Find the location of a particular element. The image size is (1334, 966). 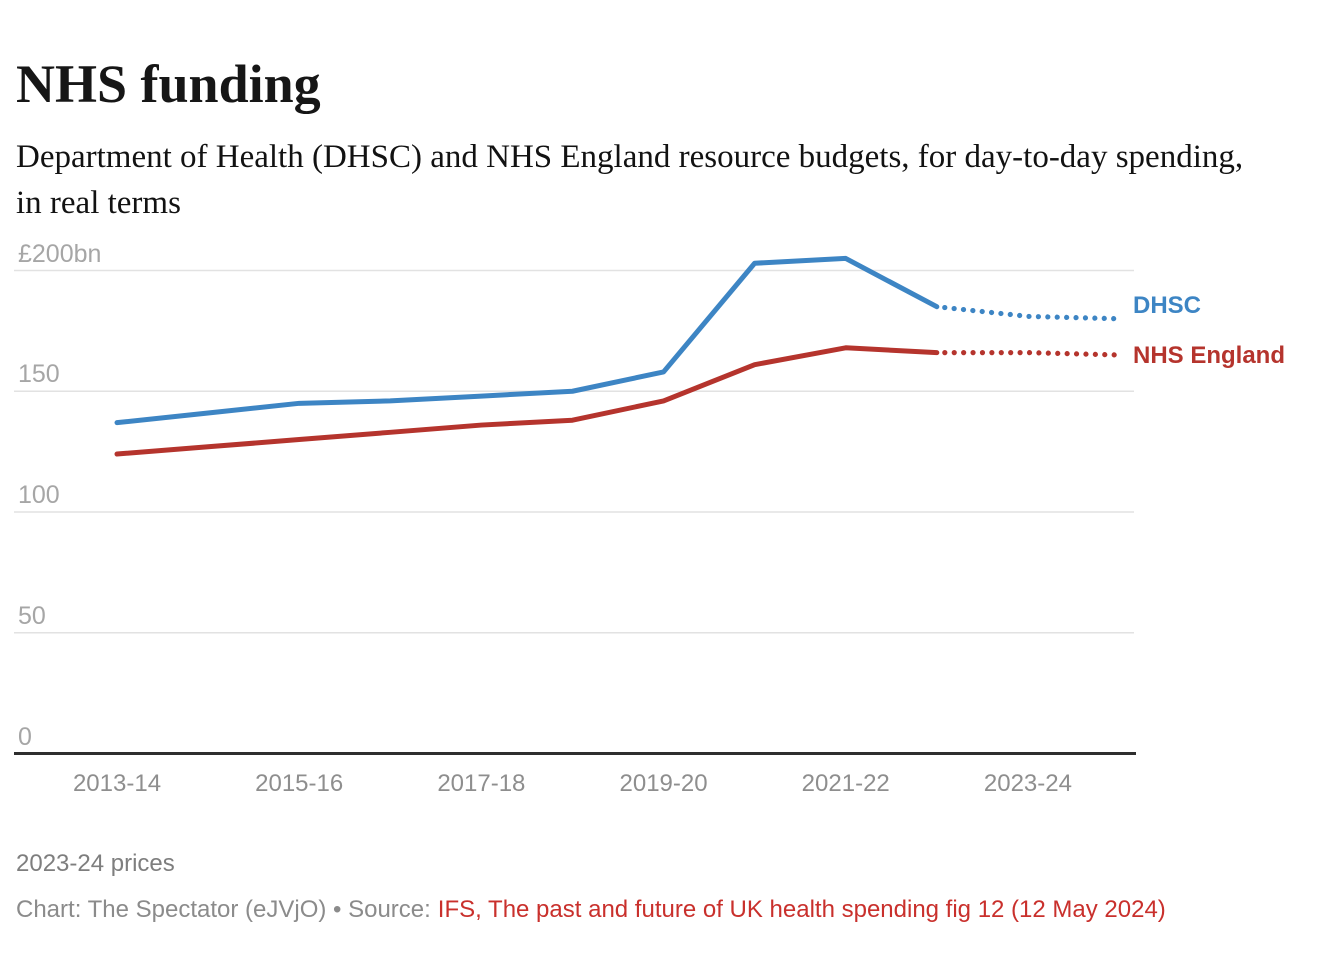

series-label-nhs-england: NHS England is located at coordinates (1209, 356).